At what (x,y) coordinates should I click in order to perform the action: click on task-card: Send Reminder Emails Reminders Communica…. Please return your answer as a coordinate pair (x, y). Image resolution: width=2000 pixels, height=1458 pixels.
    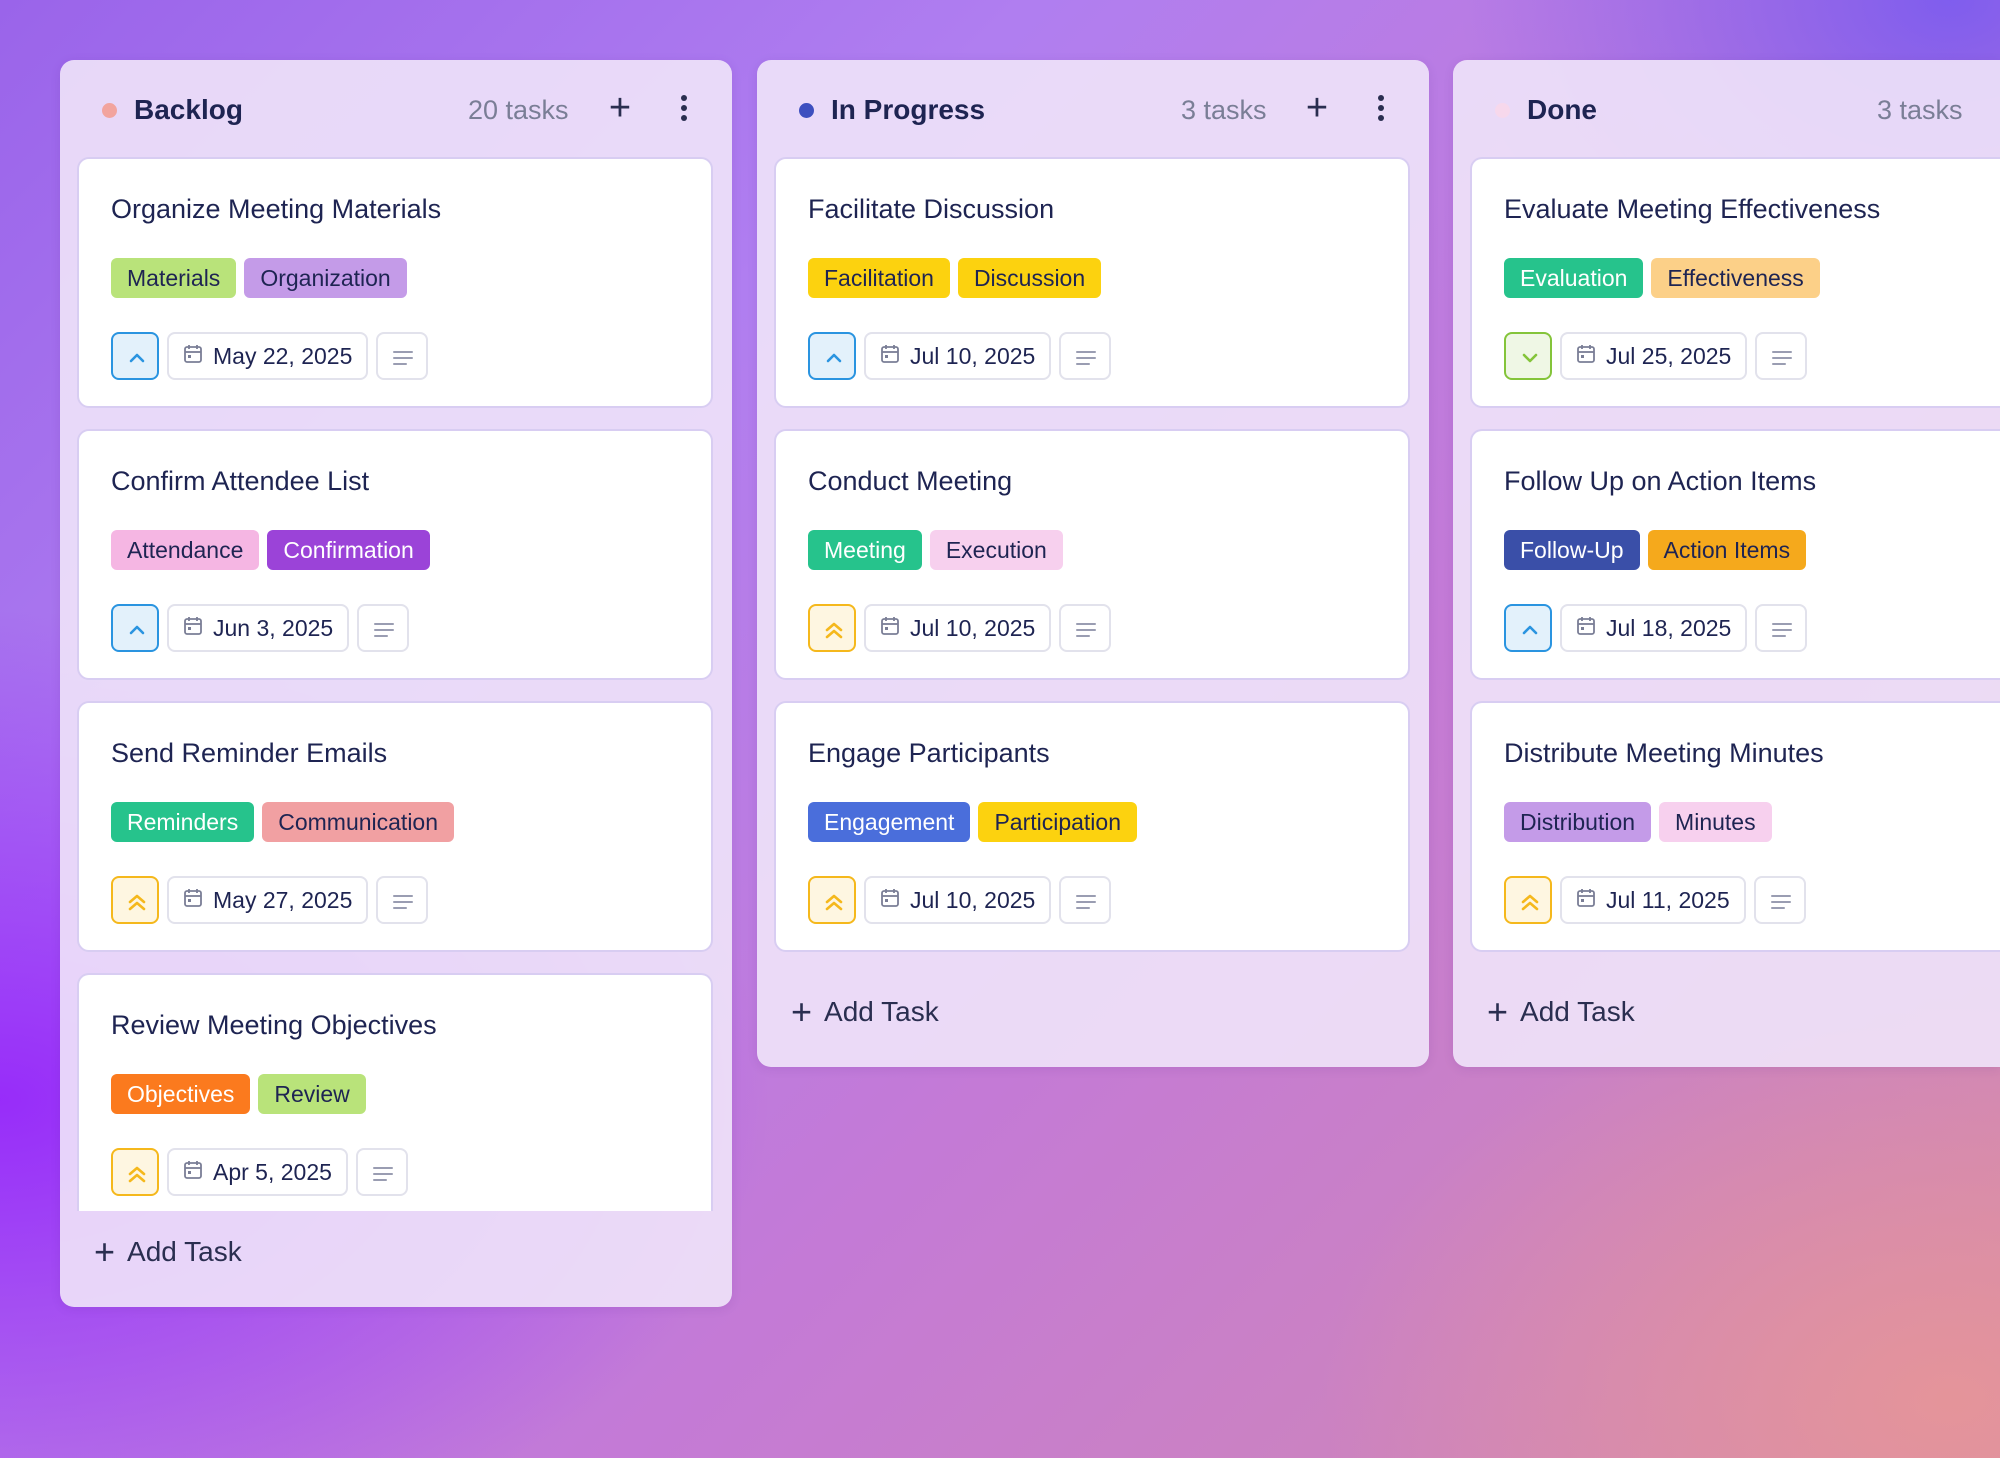
    Looking at the image, I should click on (395, 826).